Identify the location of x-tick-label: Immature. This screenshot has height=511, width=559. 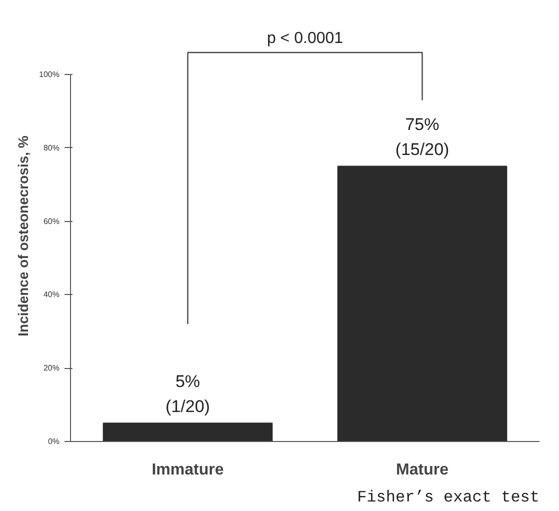
(188, 470).